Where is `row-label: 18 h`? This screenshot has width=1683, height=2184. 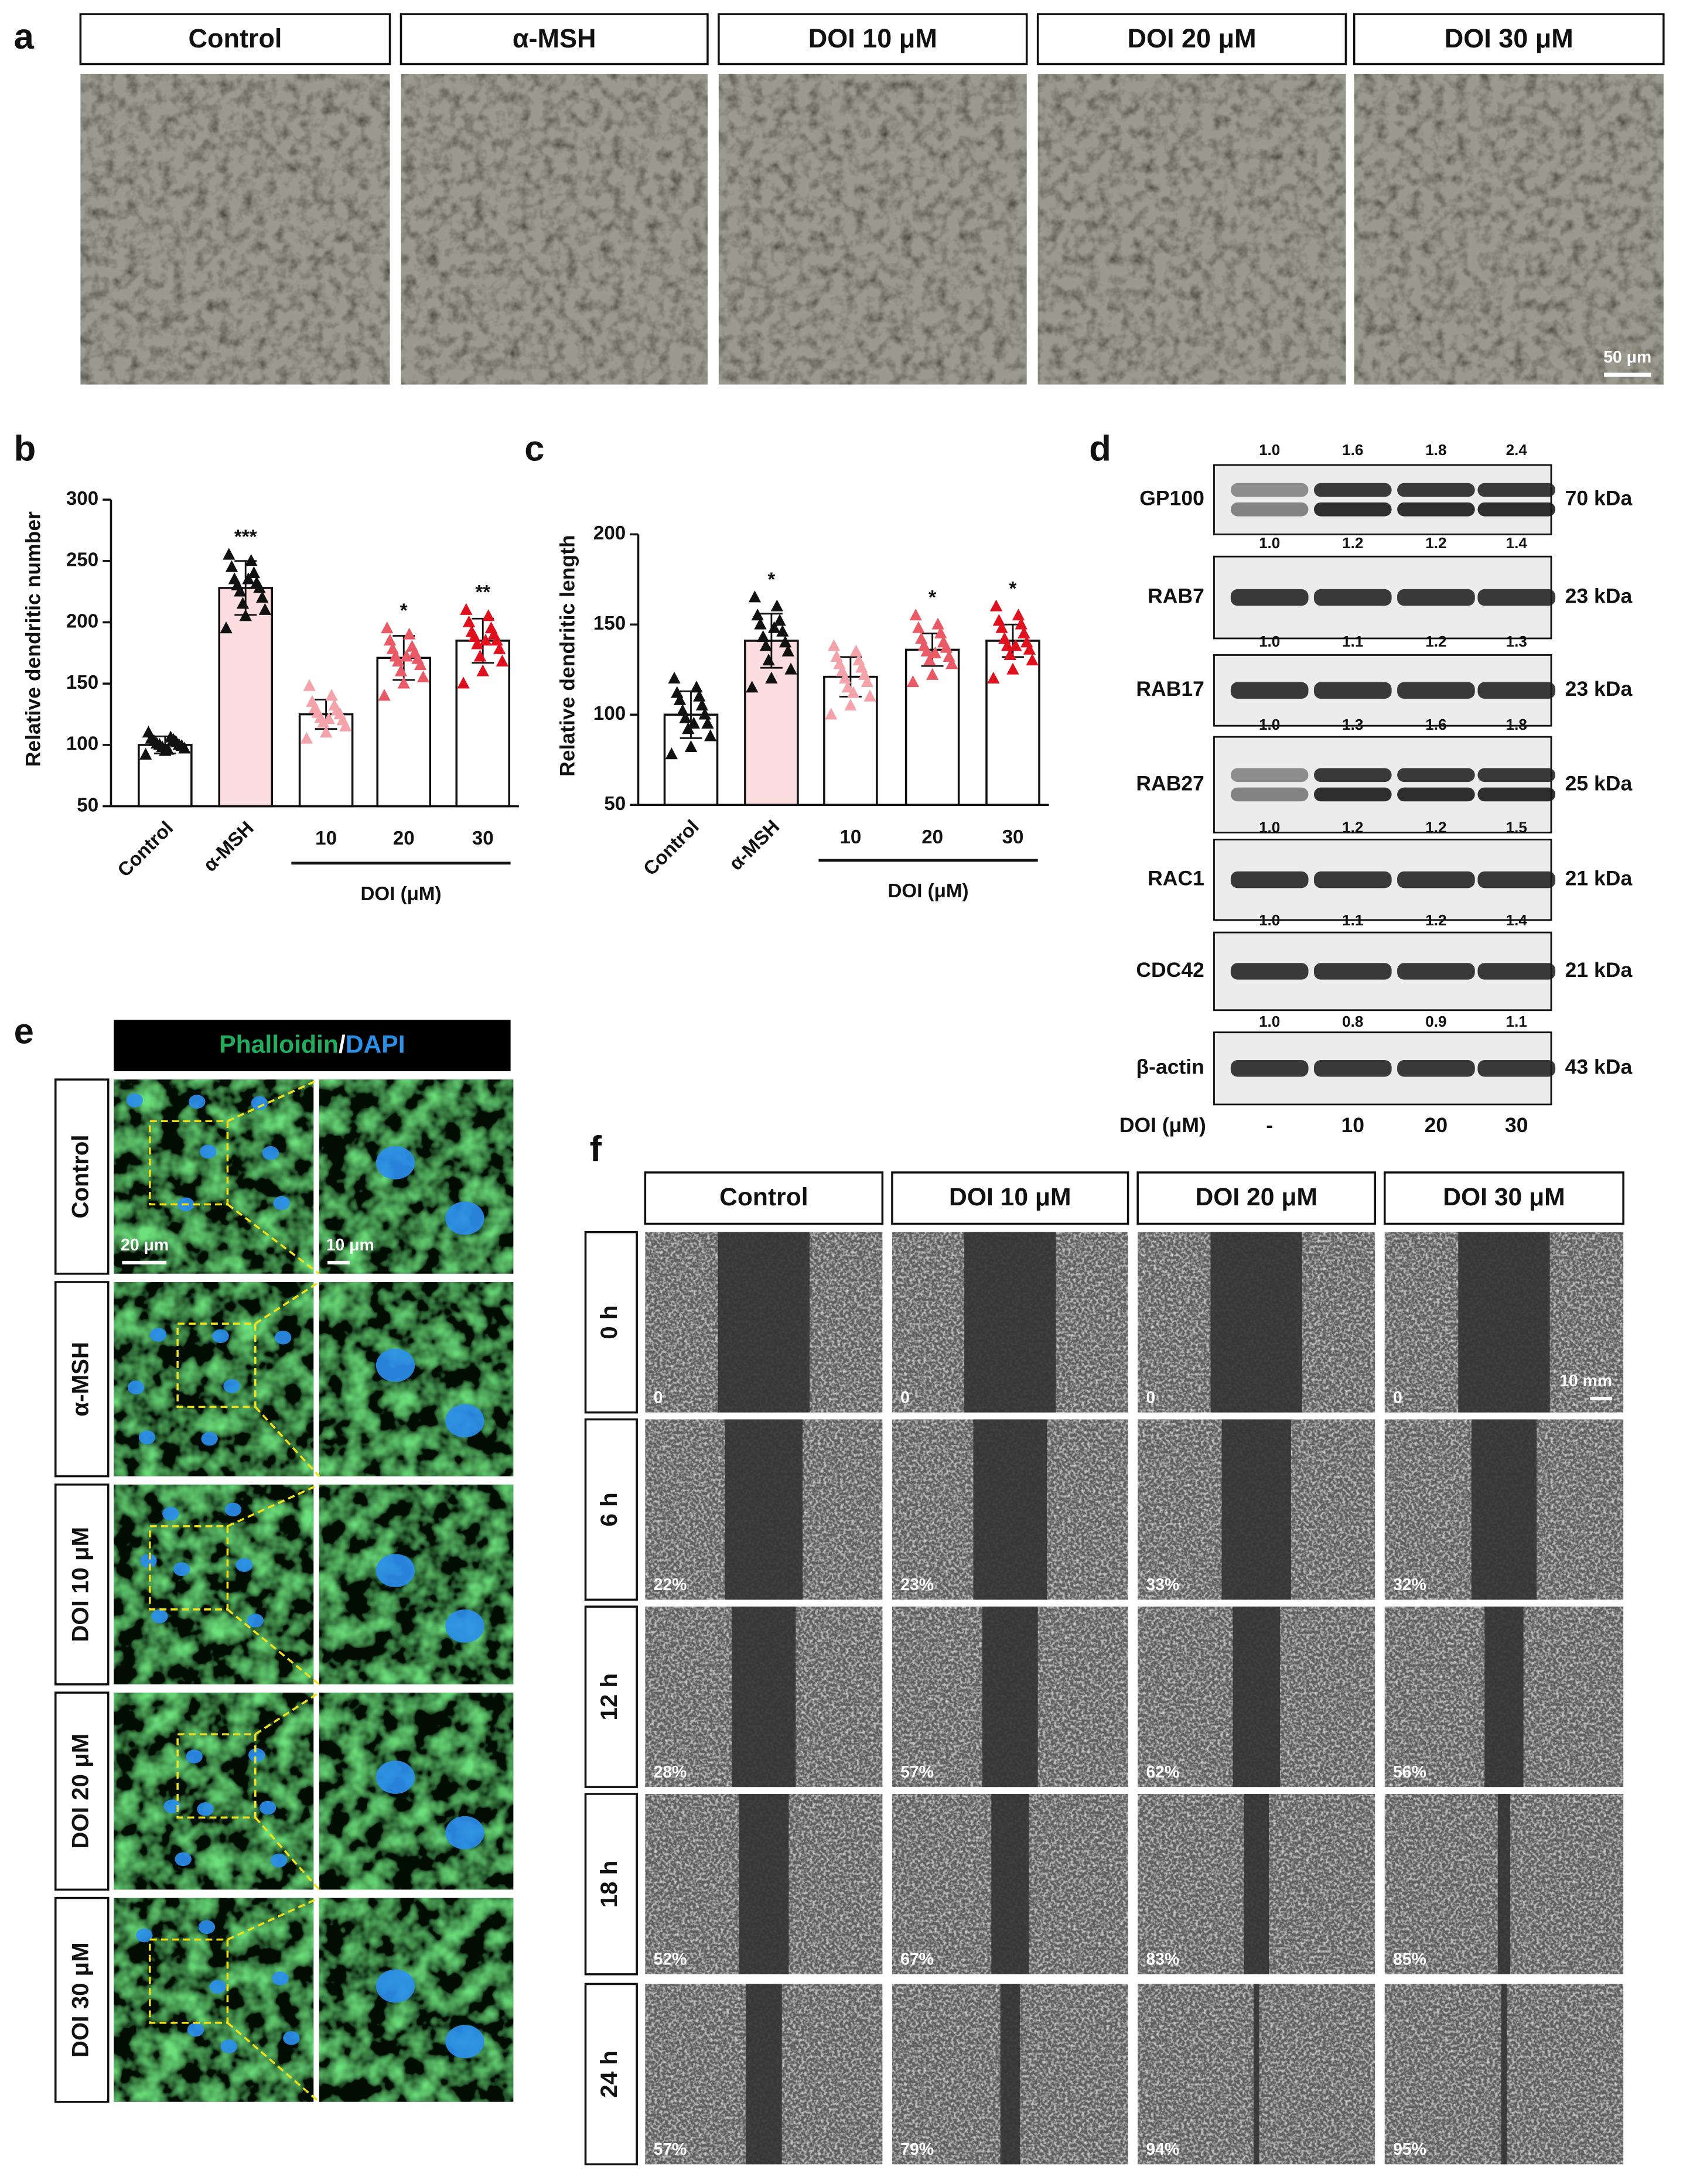
row-label: 18 h is located at coordinates (609, 1884).